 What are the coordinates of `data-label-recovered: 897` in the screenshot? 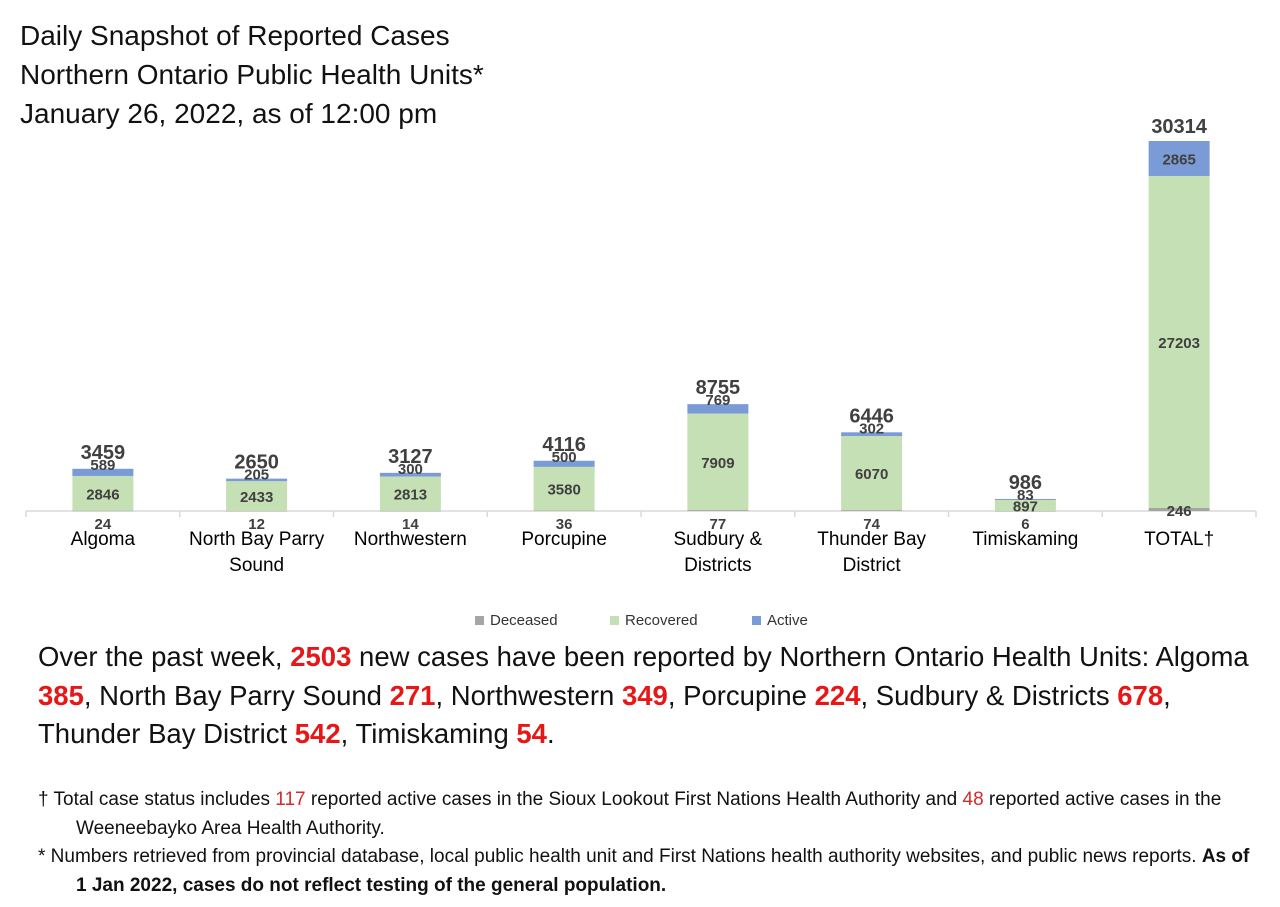 It's located at (1025, 506).